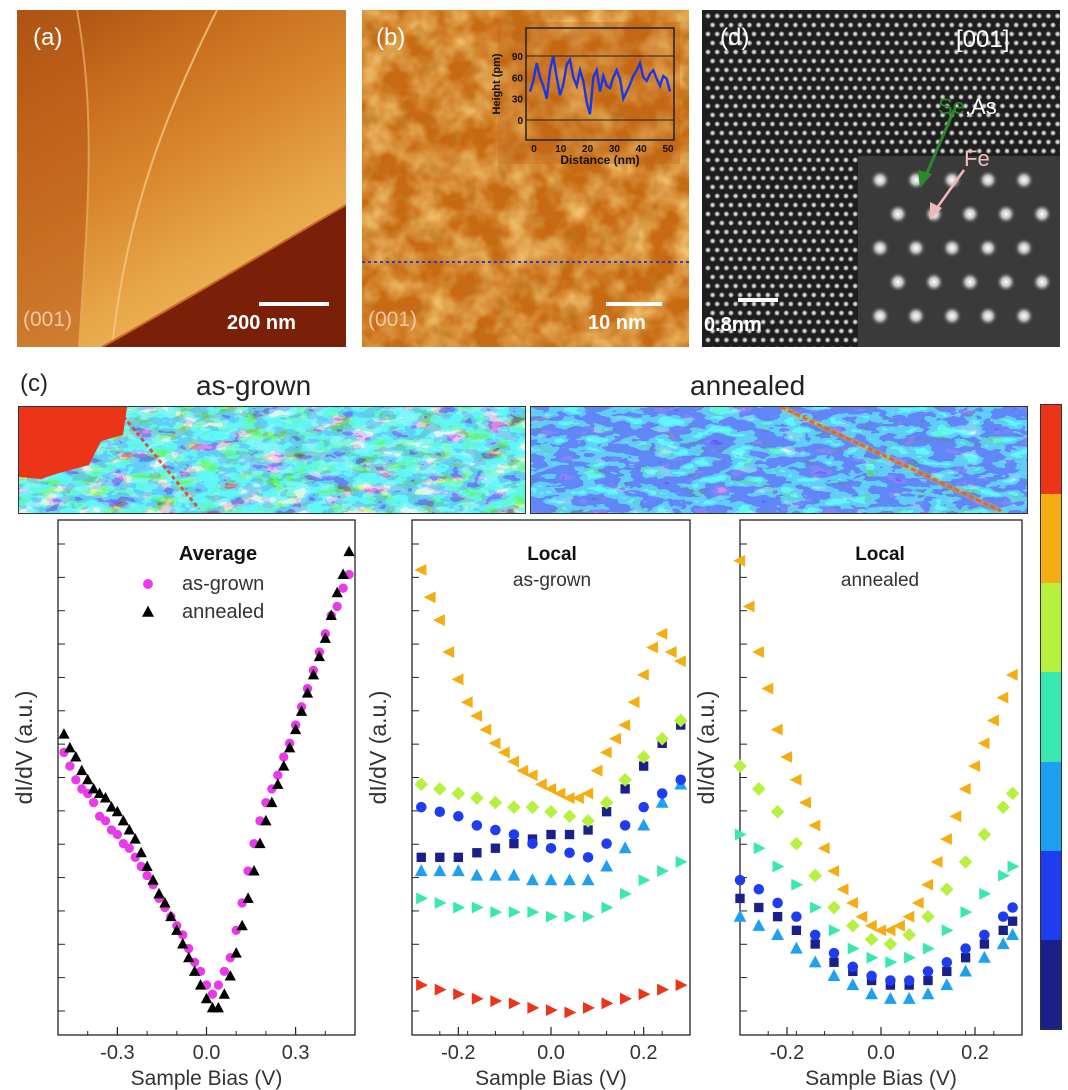 The height and width of the screenshot is (1090, 1068). What do you see at coordinates (391, 37) in the screenshot?
I see `panel-label: (b)` at bounding box center [391, 37].